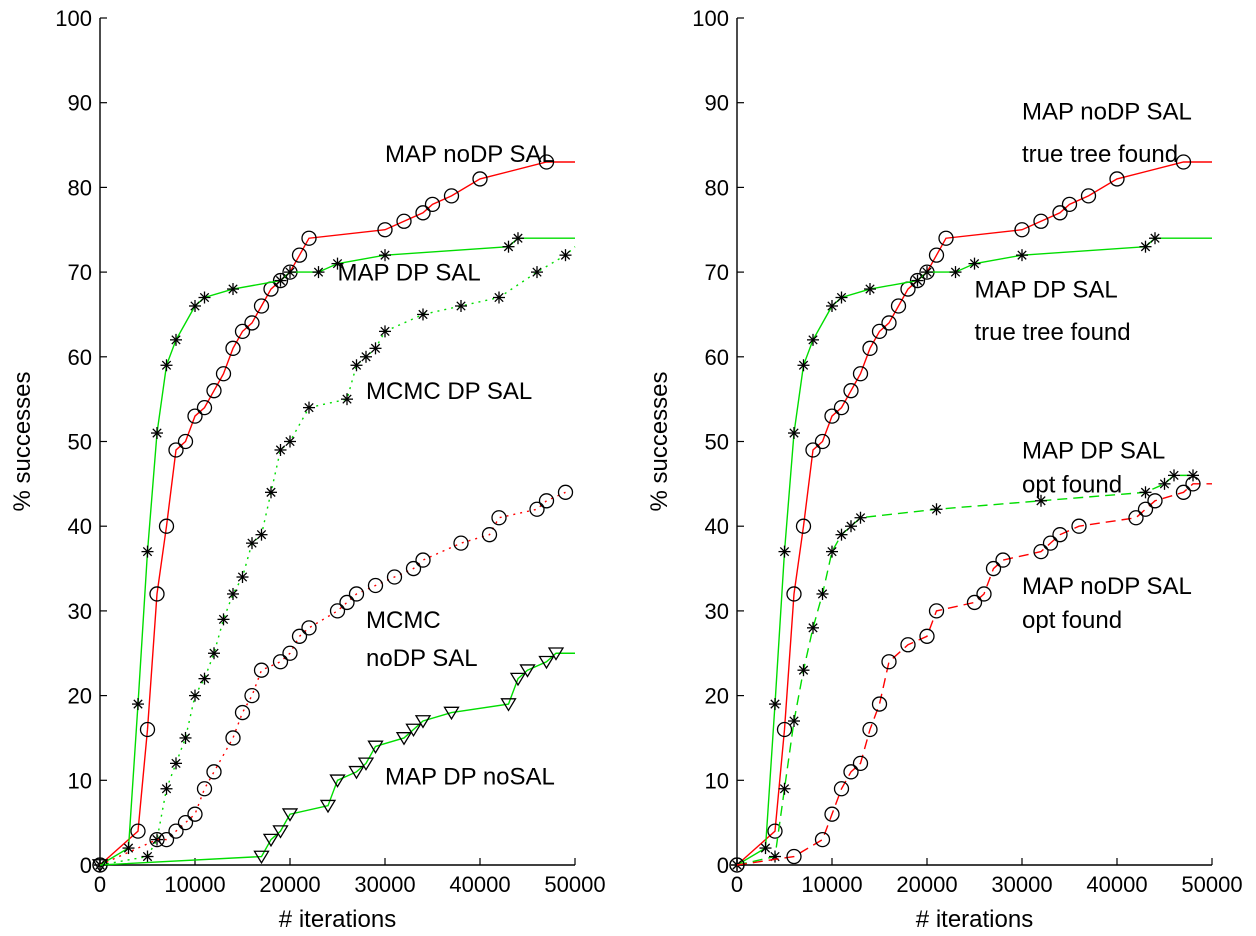 Image resolution: width=1256 pixels, height=936 pixels. What do you see at coordinates (974, 919) in the screenshot?
I see `x-axis-label: # iterations` at bounding box center [974, 919].